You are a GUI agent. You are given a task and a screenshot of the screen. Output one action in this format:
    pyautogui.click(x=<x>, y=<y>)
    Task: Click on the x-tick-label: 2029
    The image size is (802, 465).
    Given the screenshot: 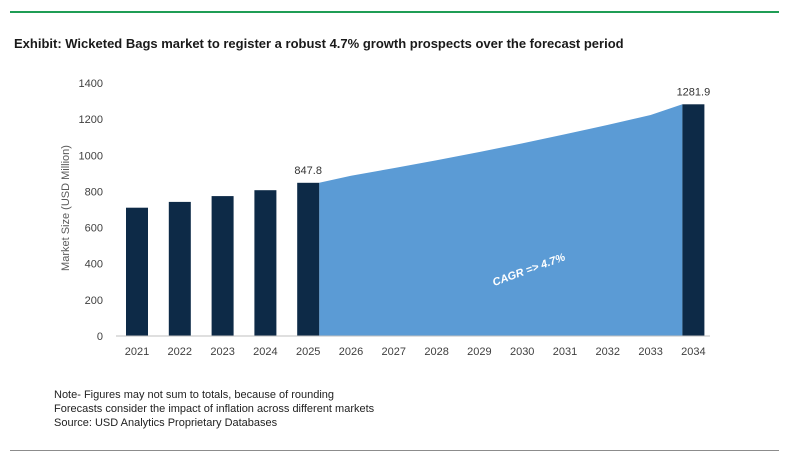 What is the action you would take?
    pyautogui.click(x=479, y=352)
    